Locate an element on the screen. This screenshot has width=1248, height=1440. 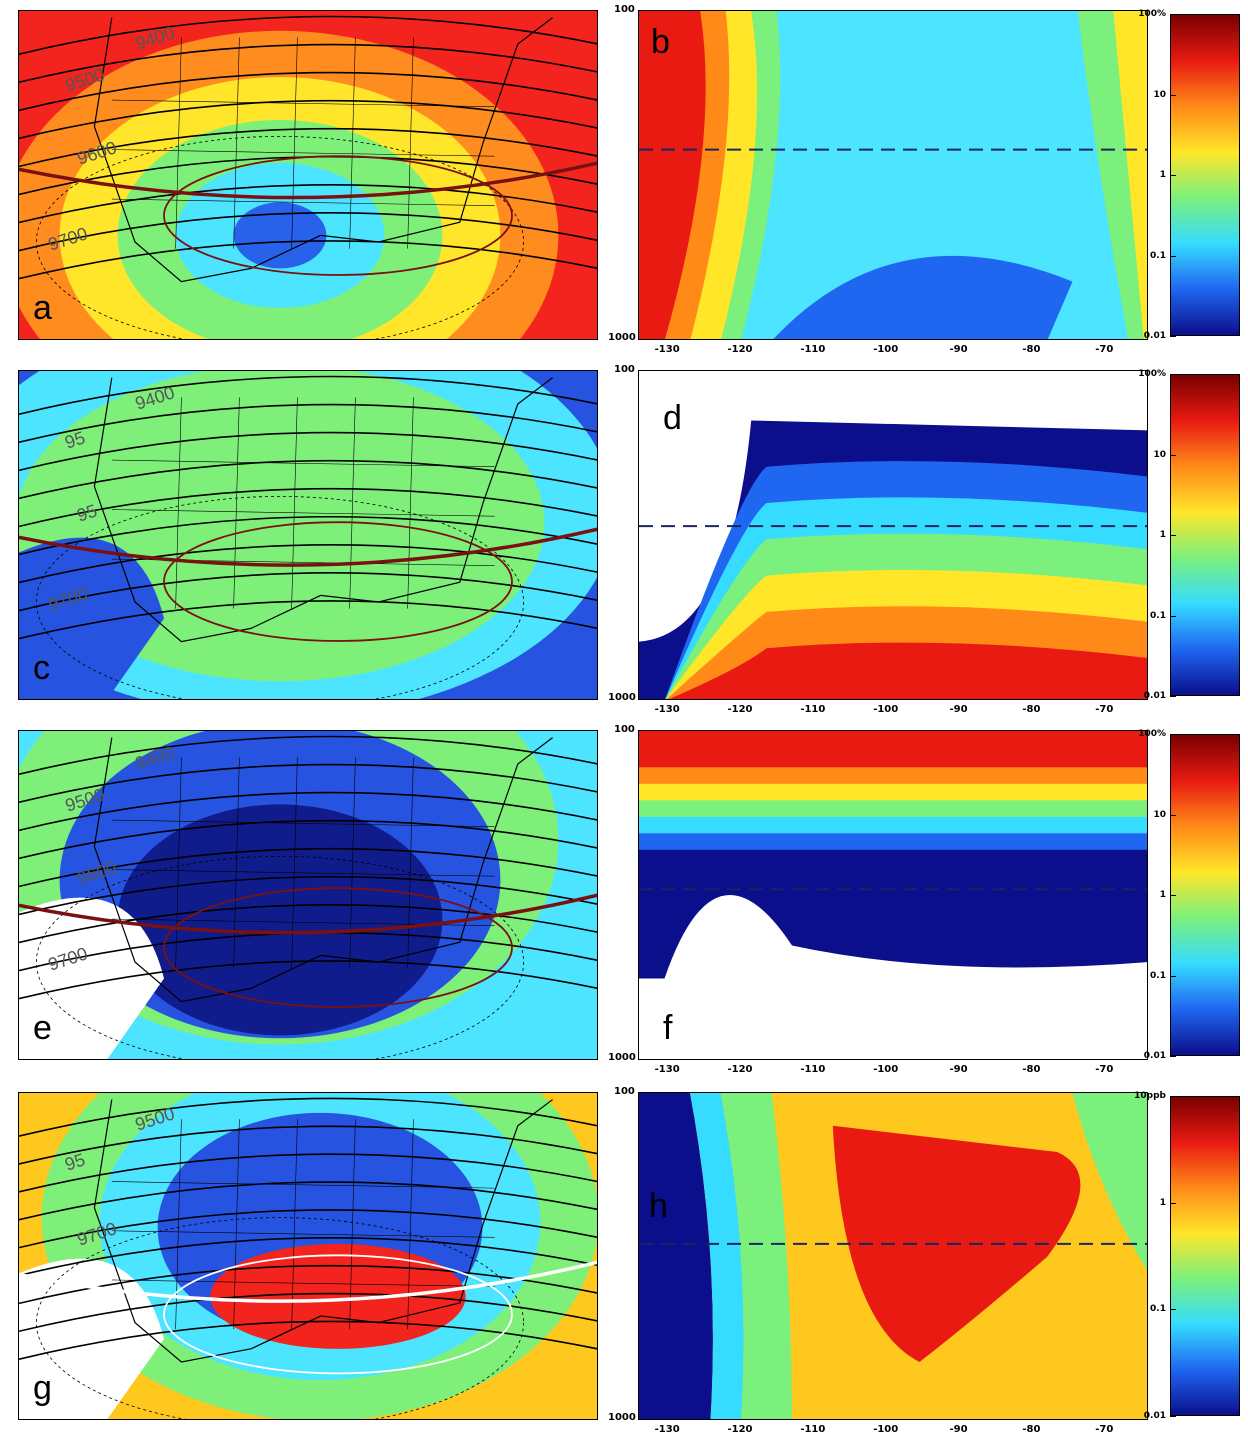
pressure-tick-bottom: 1000 is located at coordinates (622, 697).